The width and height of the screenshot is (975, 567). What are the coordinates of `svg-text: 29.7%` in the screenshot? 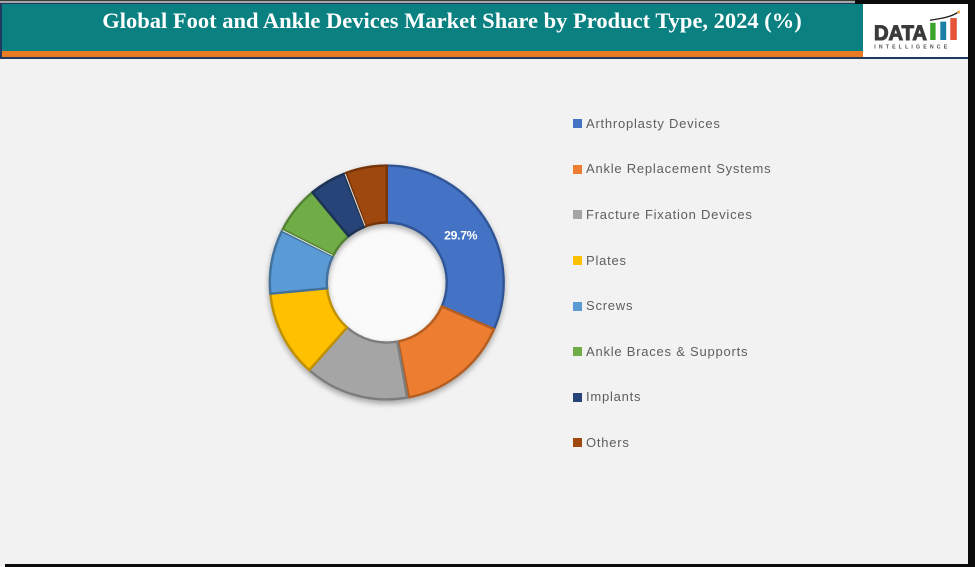 It's located at (461, 236).